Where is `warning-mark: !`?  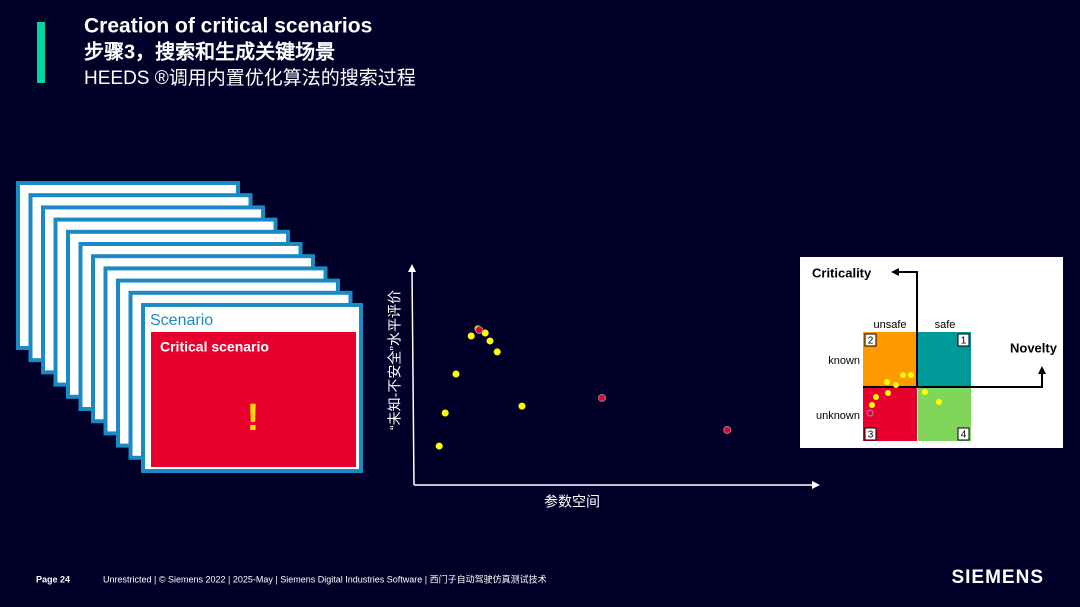
warning-mark: ! is located at coordinates (253, 418).